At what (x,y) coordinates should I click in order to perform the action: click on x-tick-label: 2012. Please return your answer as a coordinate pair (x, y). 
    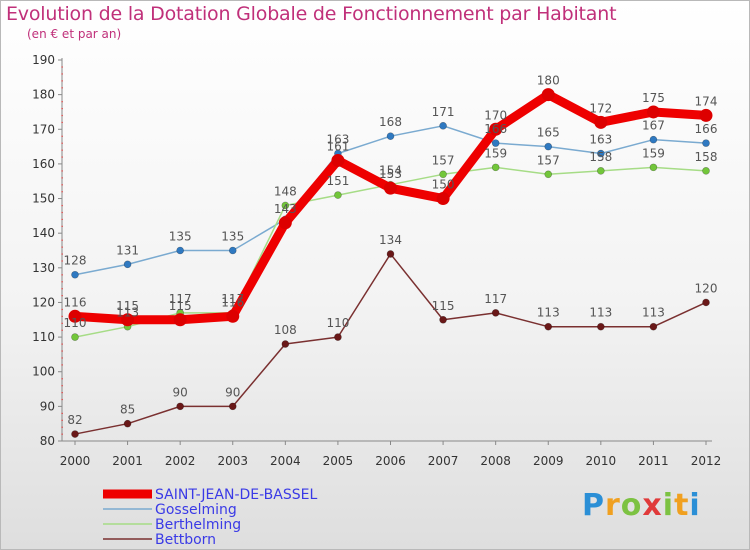
    Looking at the image, I should click on (706, 461).